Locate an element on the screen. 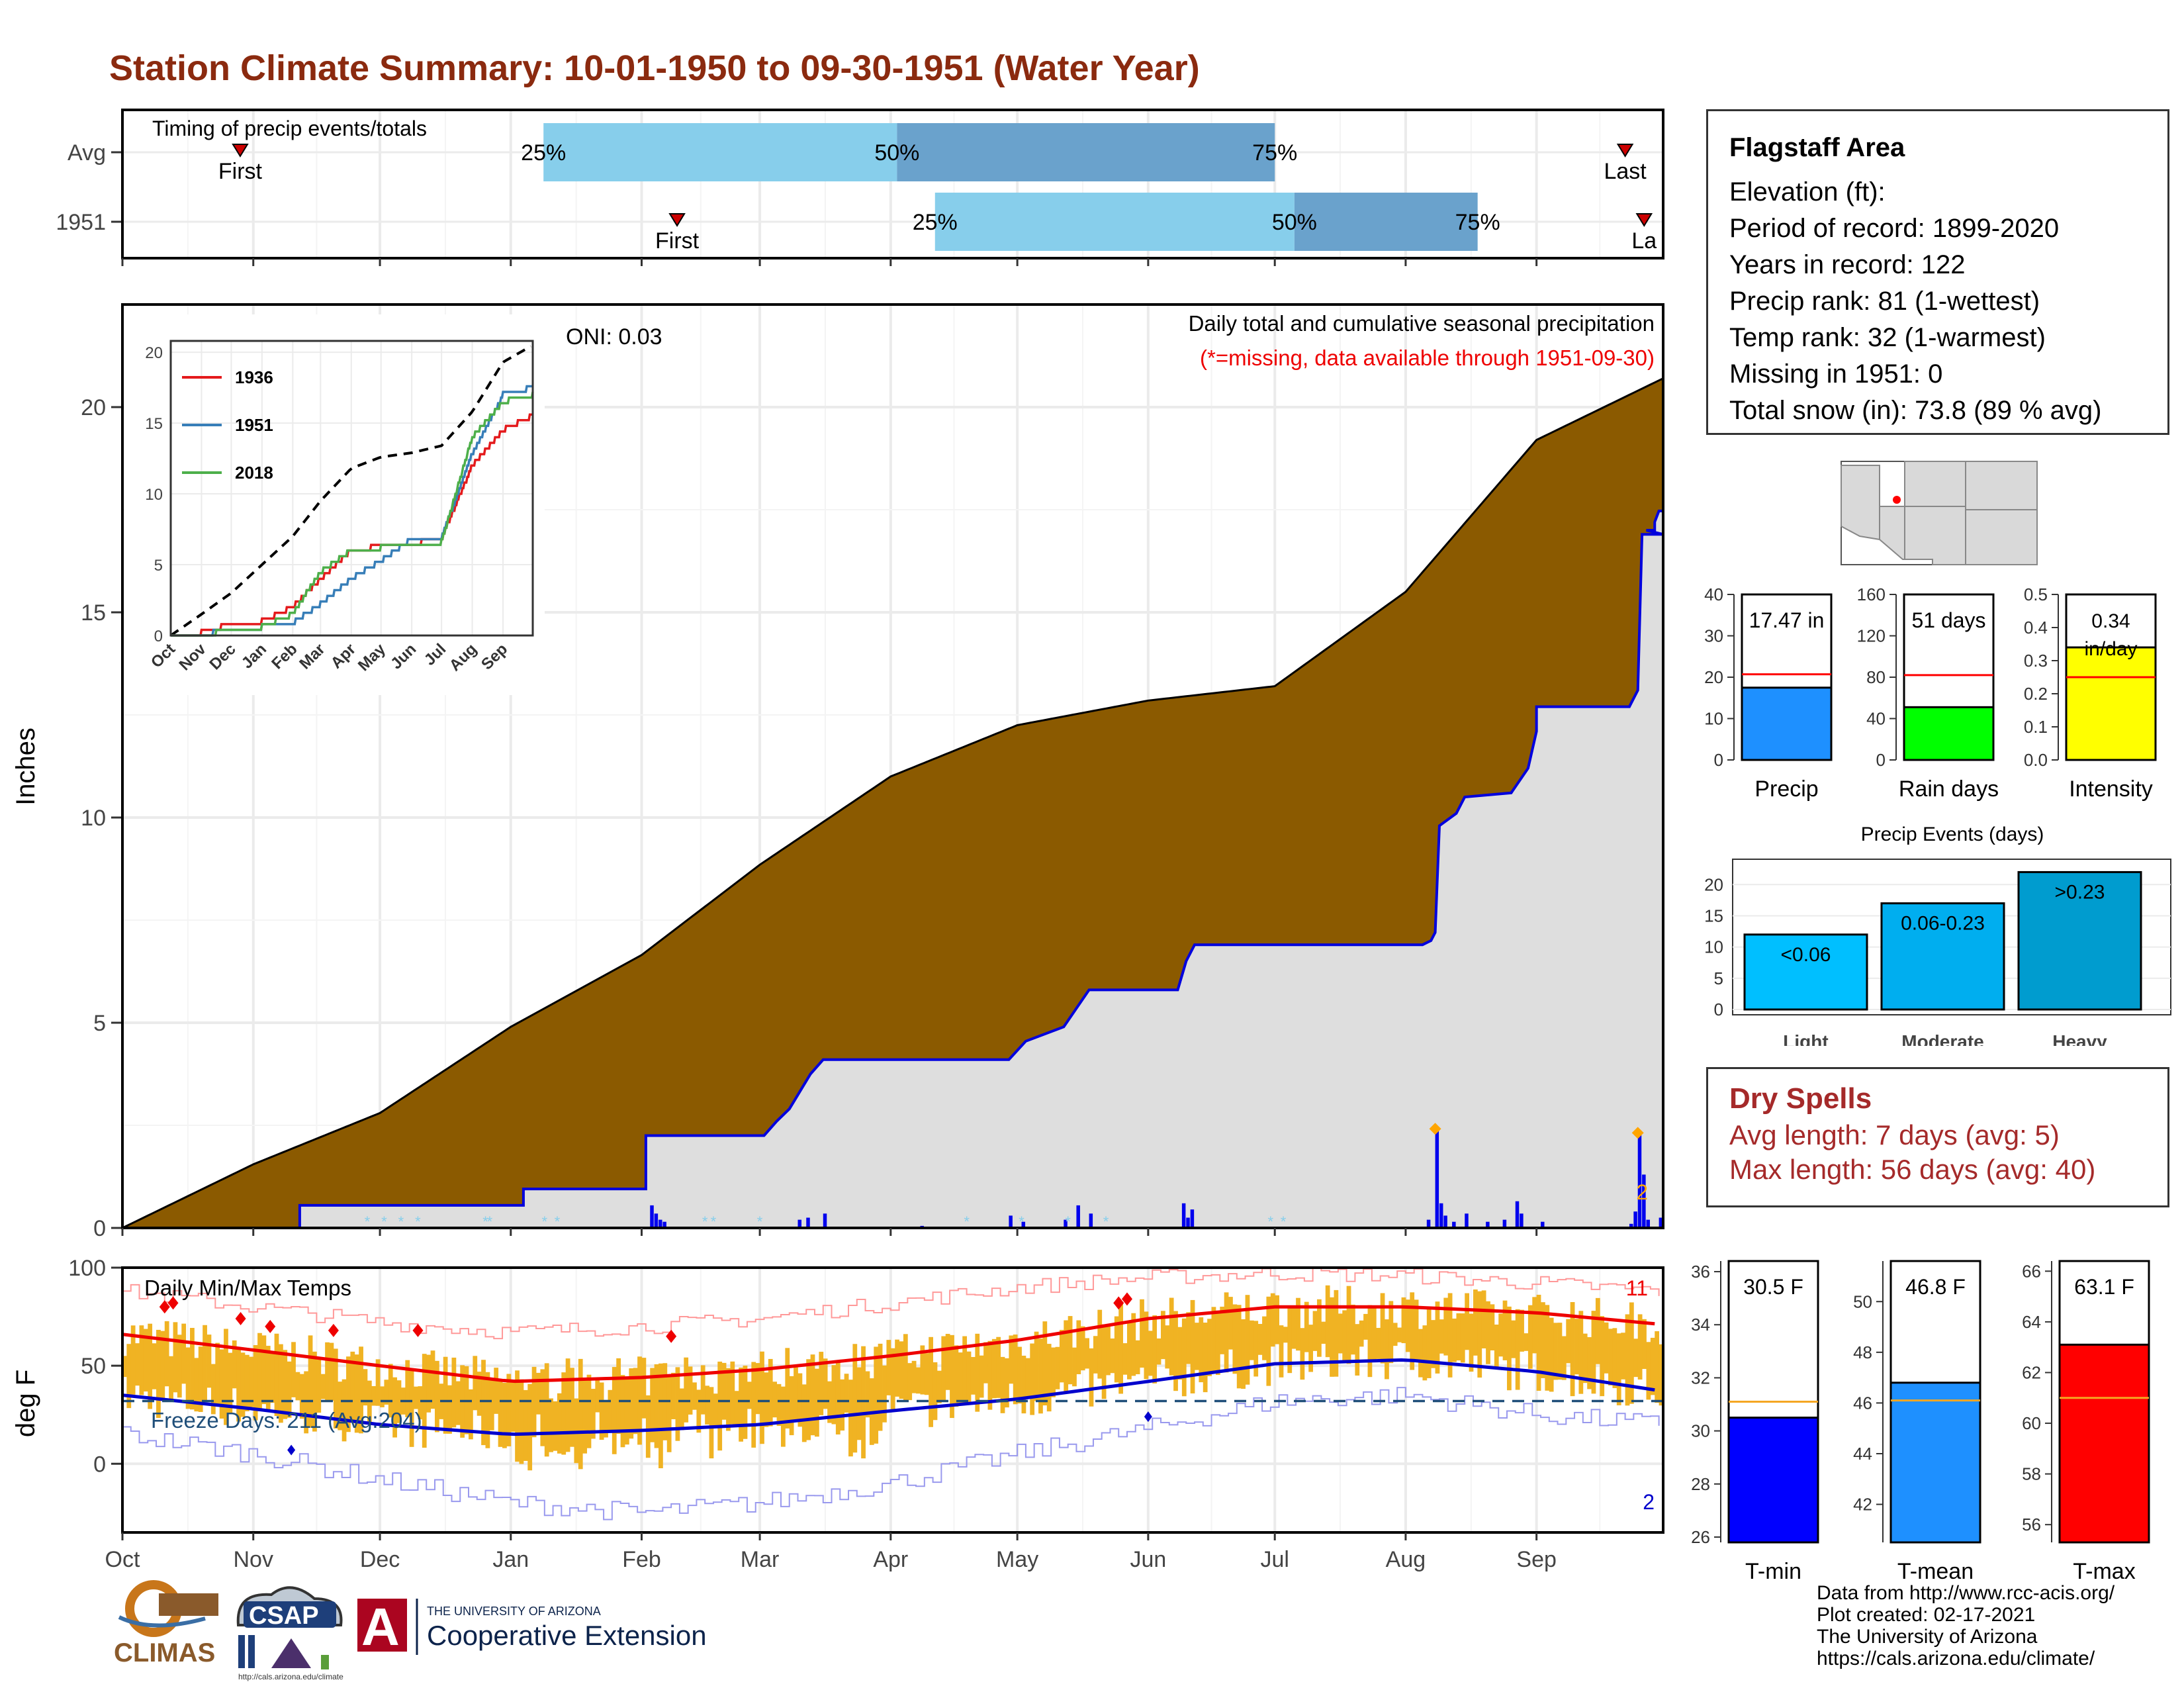 The width and height of the screenshot is (2184, 1688). mini-y-tick: 48 is located at coordinates (1863, 1352).